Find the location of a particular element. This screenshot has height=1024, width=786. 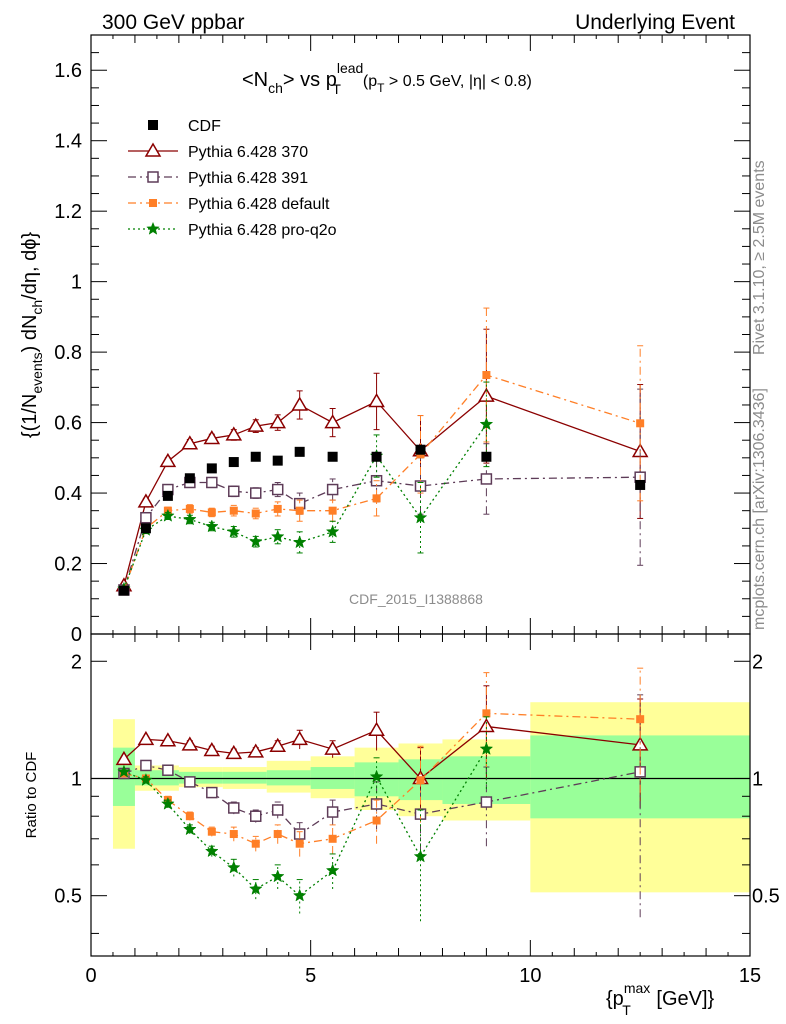

ratio-y-tick-label-left: 1 is located at coordinates (76, 779).